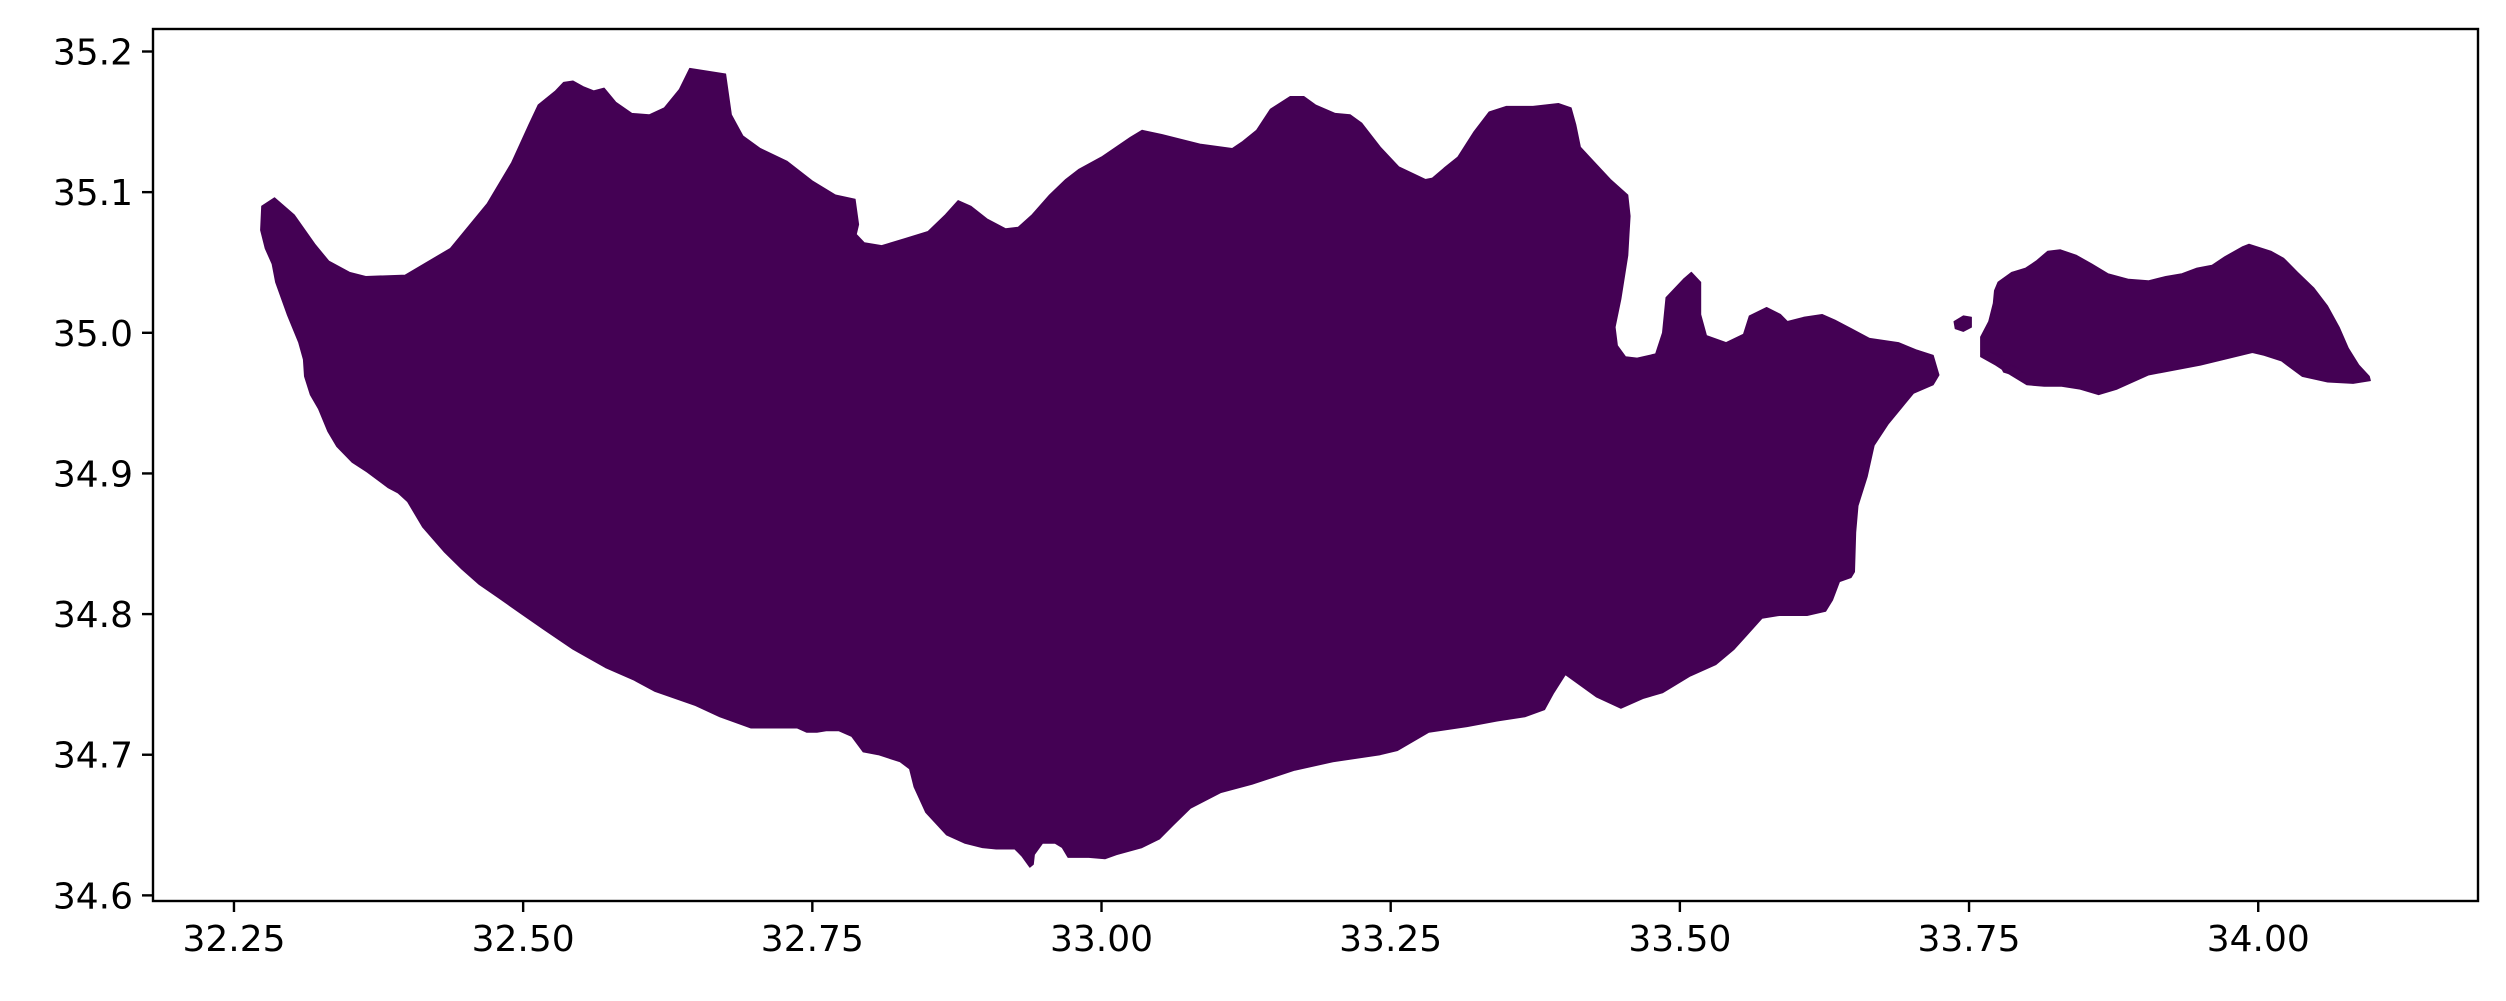  What do you see at coordinates (523, 939) in the screenshot?
I see `x-tick-label: 32.50` at bounding box center [523, 939].